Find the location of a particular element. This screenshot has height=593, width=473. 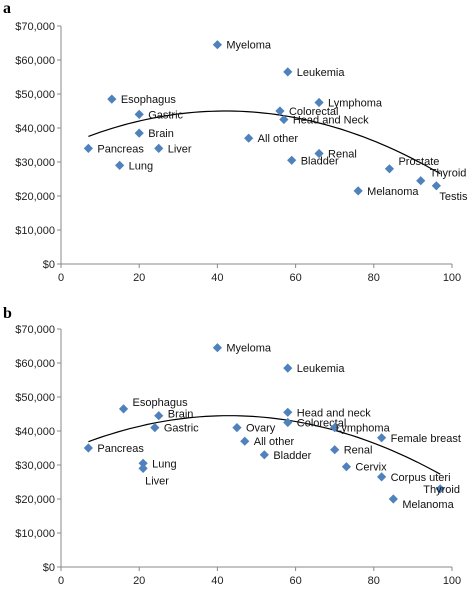

point-label-leukemia: Leukemia is located at coordinates (321, 369).